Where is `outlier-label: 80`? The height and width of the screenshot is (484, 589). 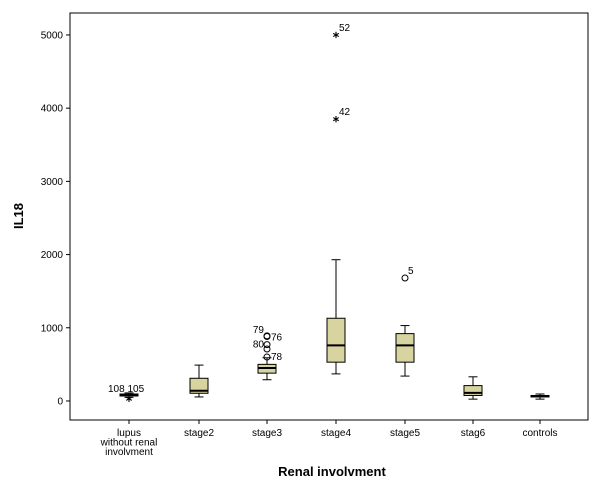
outlier-label: 80 is located at coordinates (259, 345).